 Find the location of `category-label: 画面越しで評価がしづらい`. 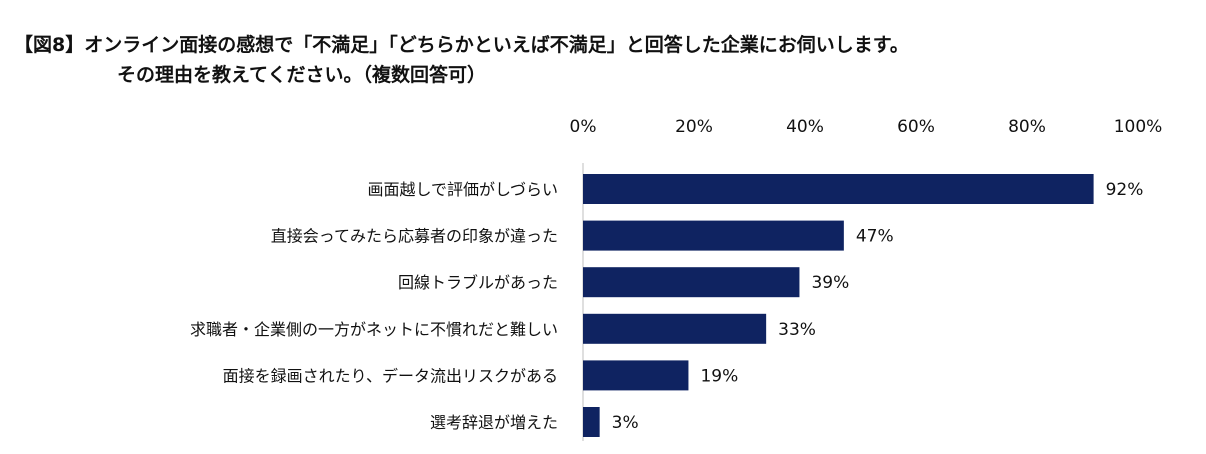

category-label: 画面越しで評価がしづらい is located at coordinates (462, 189).